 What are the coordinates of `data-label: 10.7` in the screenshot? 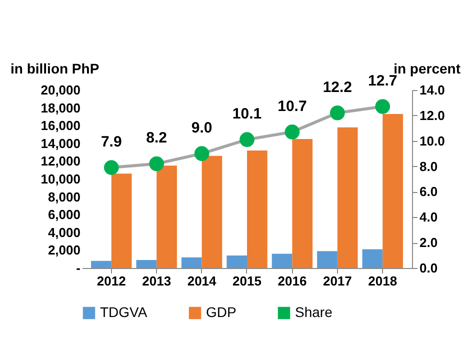 It's located at (292, 106).